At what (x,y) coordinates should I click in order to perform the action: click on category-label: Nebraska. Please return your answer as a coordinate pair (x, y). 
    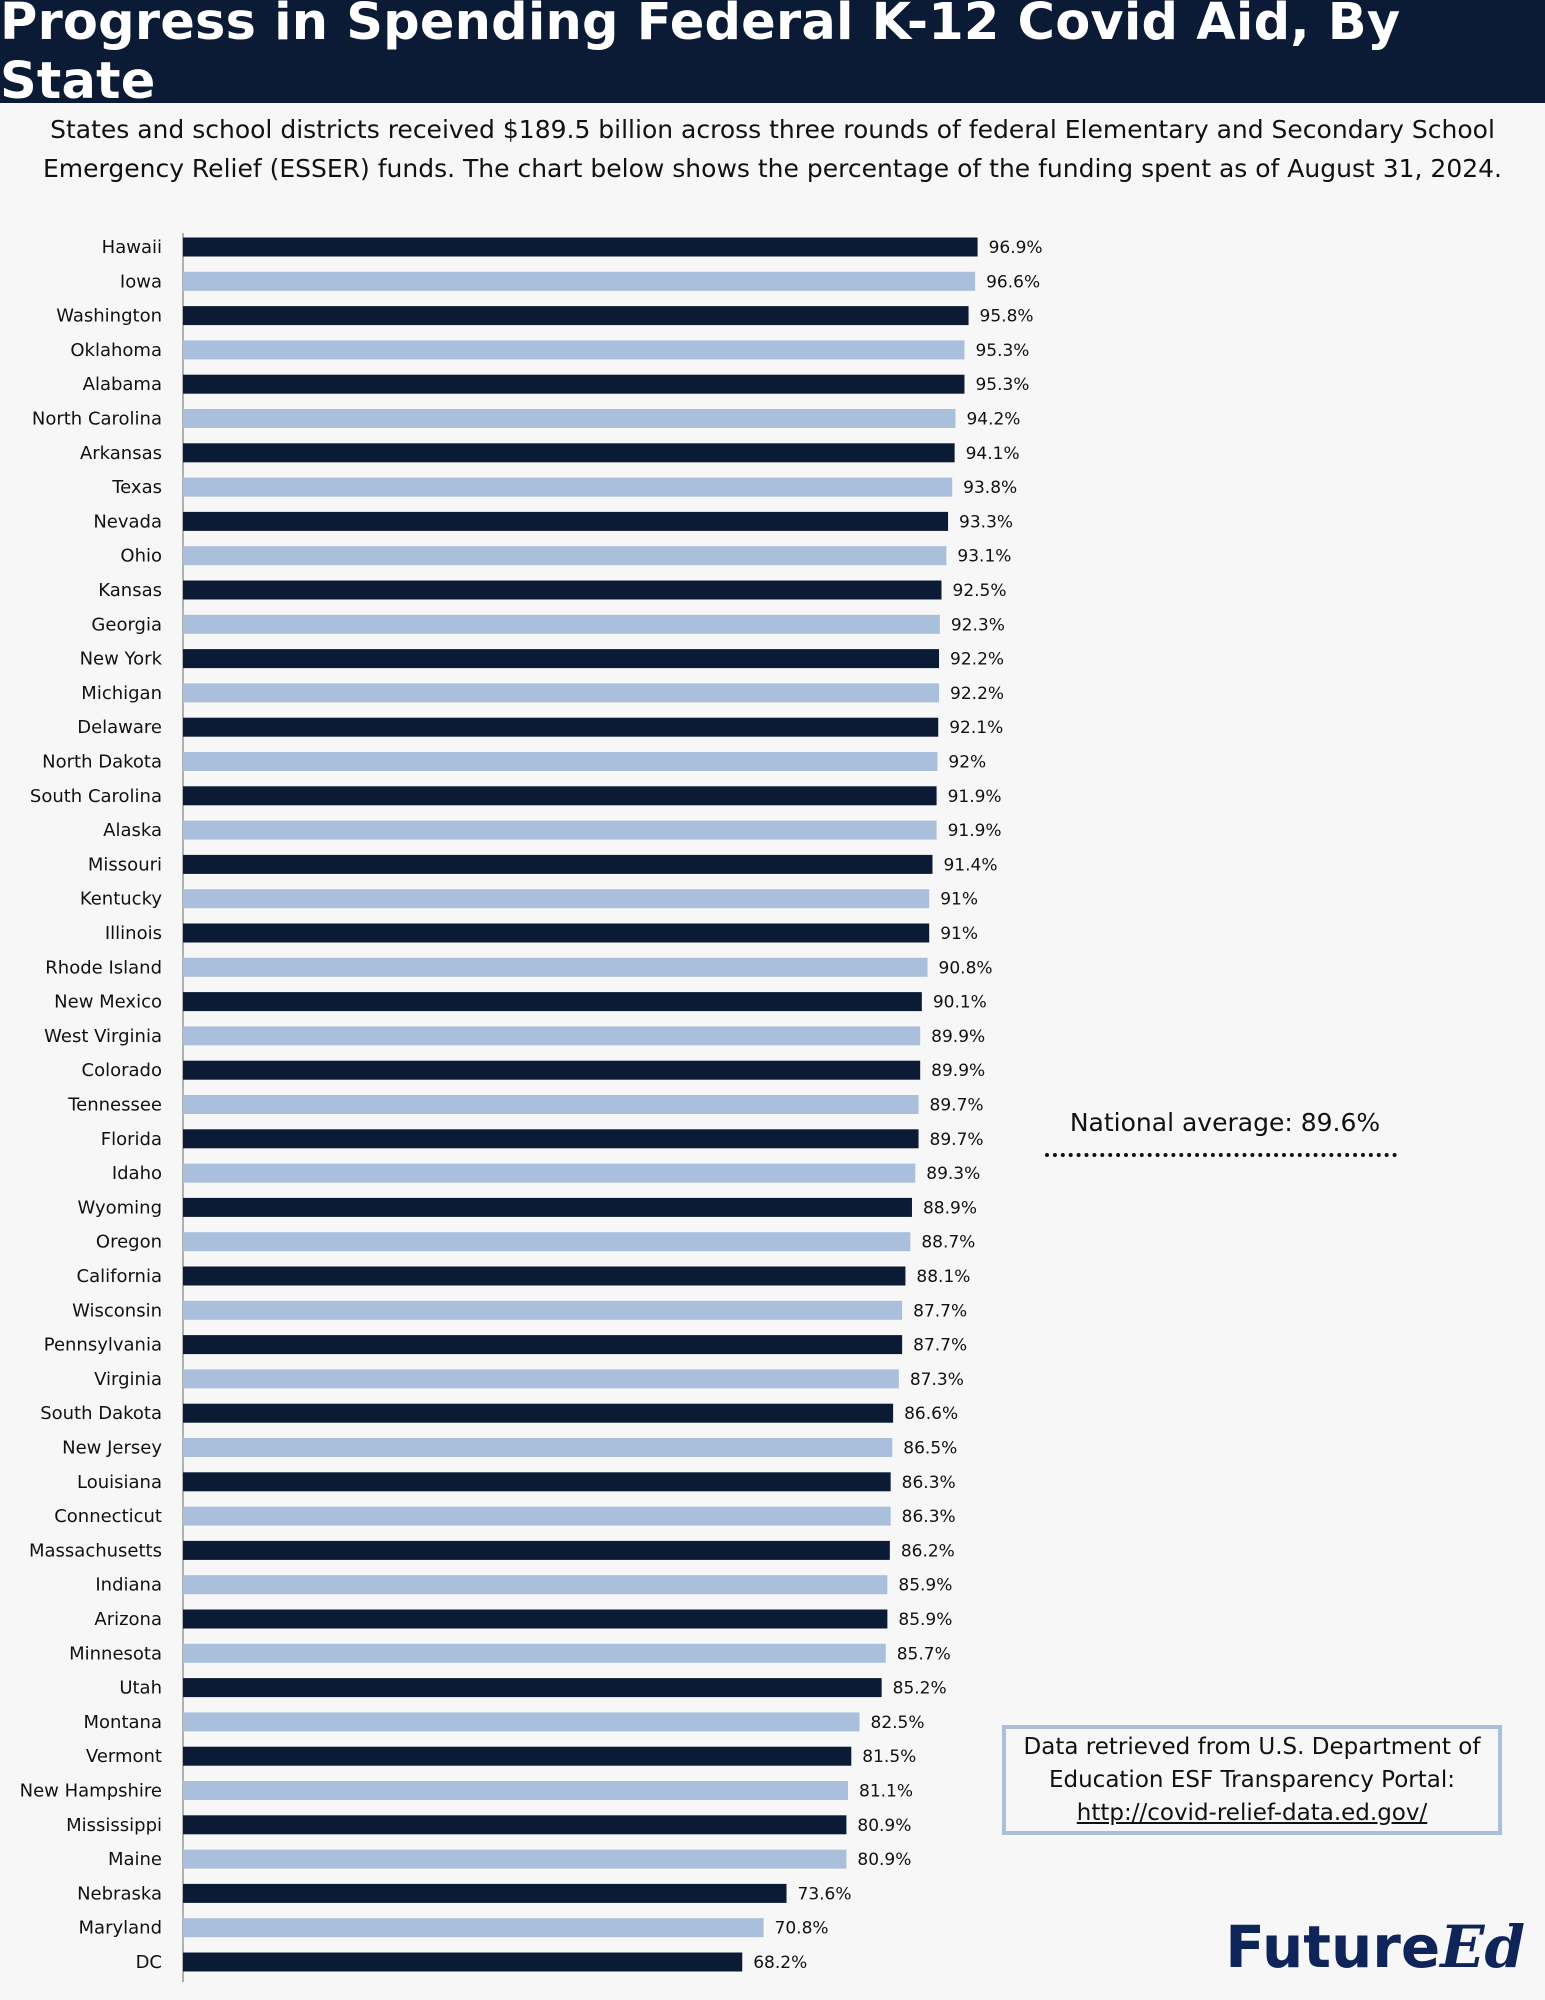
    Looking at the image, I should click on (119, 1893).